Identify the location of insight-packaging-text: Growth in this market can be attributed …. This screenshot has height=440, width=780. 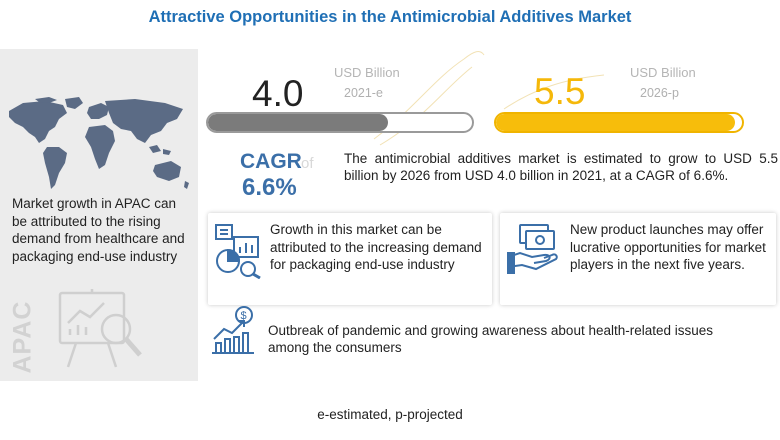
(376, 247).